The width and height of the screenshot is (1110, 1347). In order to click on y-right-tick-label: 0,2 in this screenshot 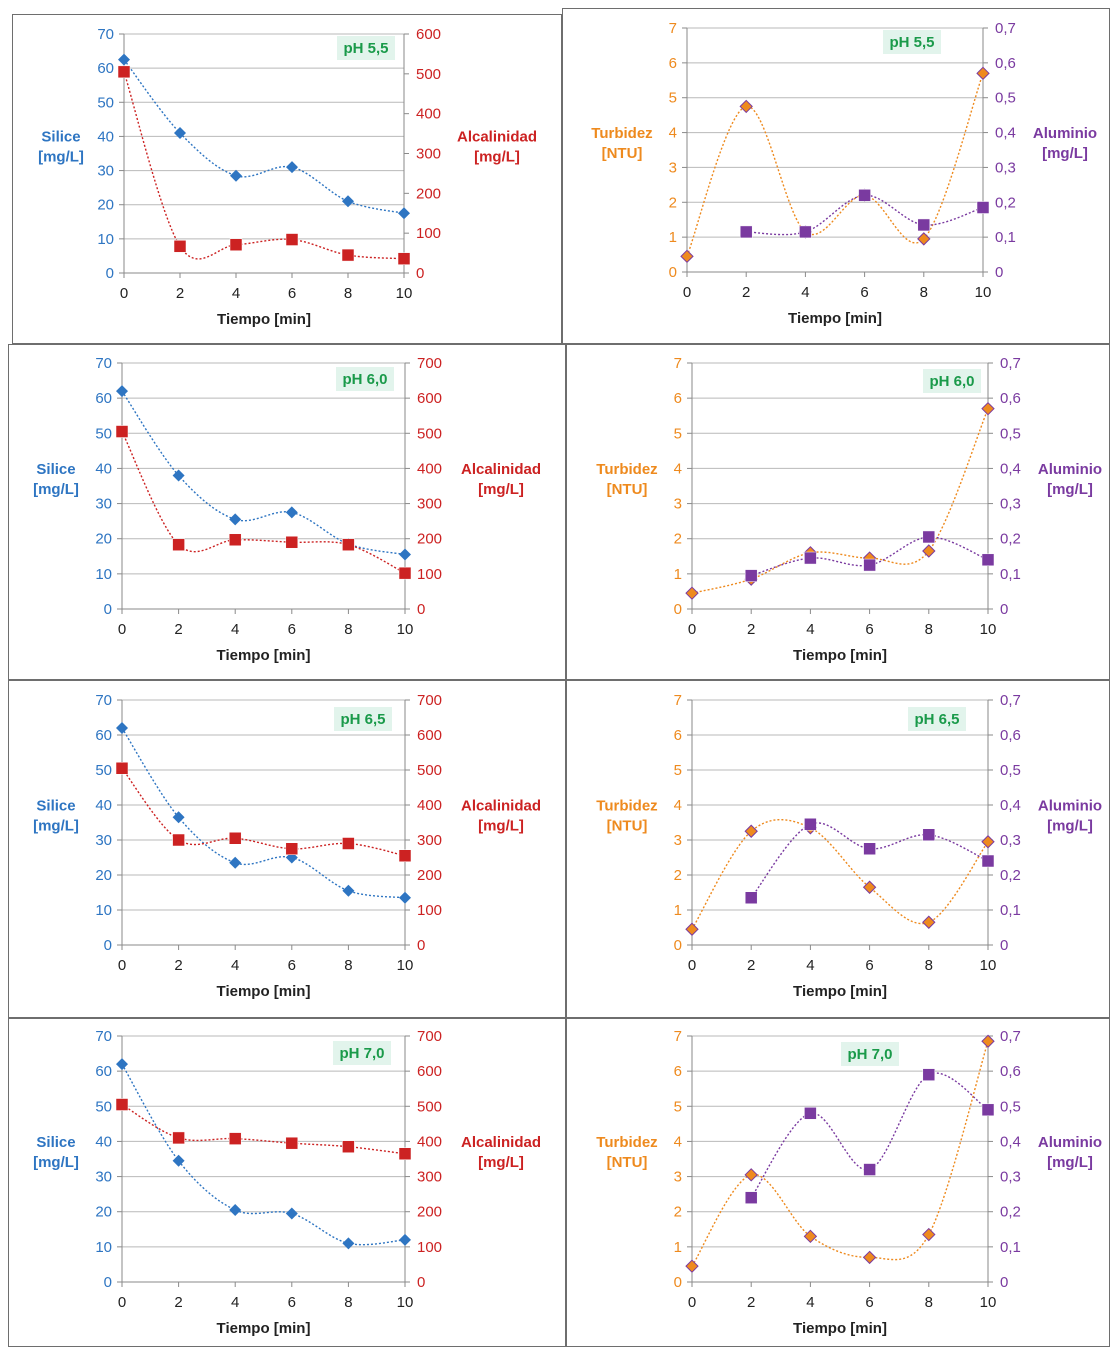, I will do `click(1005, 202)`.